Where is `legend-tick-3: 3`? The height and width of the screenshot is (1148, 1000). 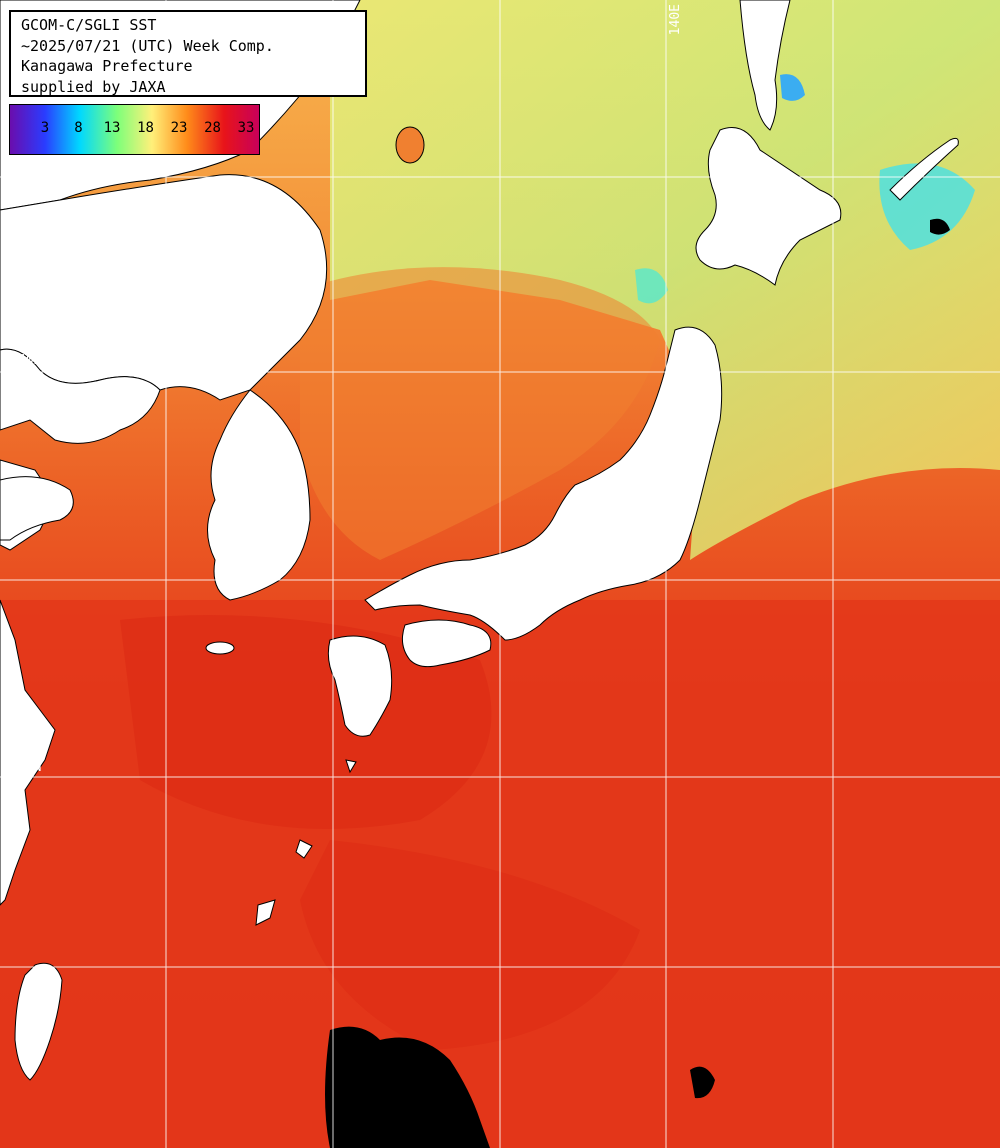 legend-tick-3: 3 is located at coordinates (45, 128).